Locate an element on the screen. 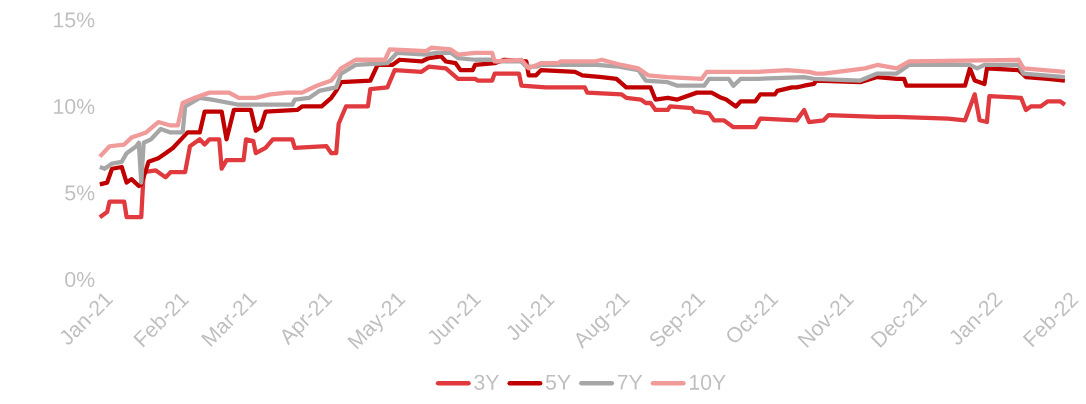 This screenshot has height=404, width=1086. legend-label: 5Y is located at coordinates (558, 382).